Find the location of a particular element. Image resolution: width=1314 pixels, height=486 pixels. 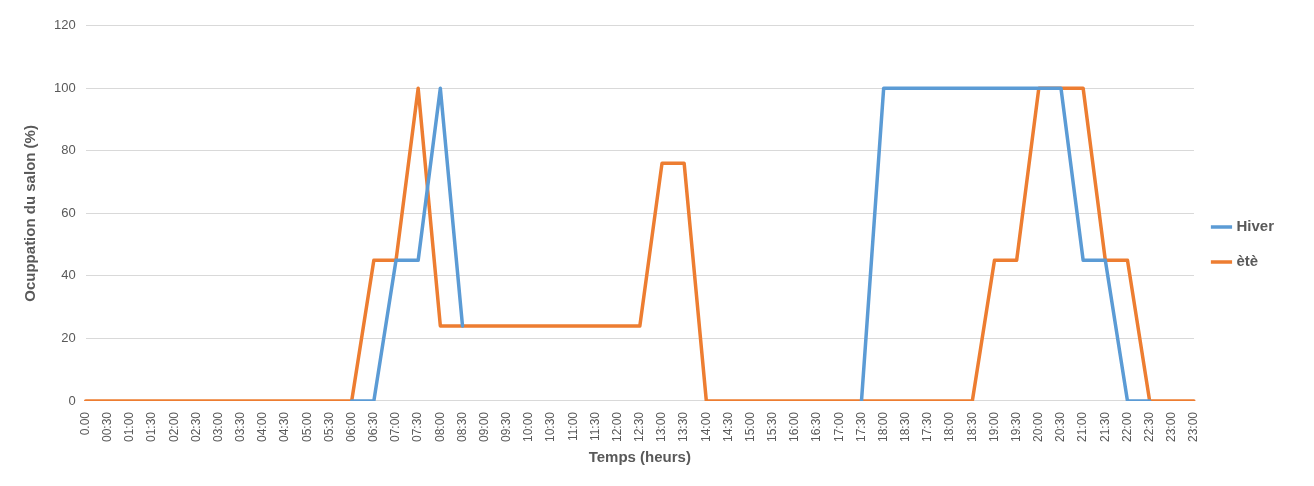

x-tick-label: 14:30 is located at coordinates (727, 426).